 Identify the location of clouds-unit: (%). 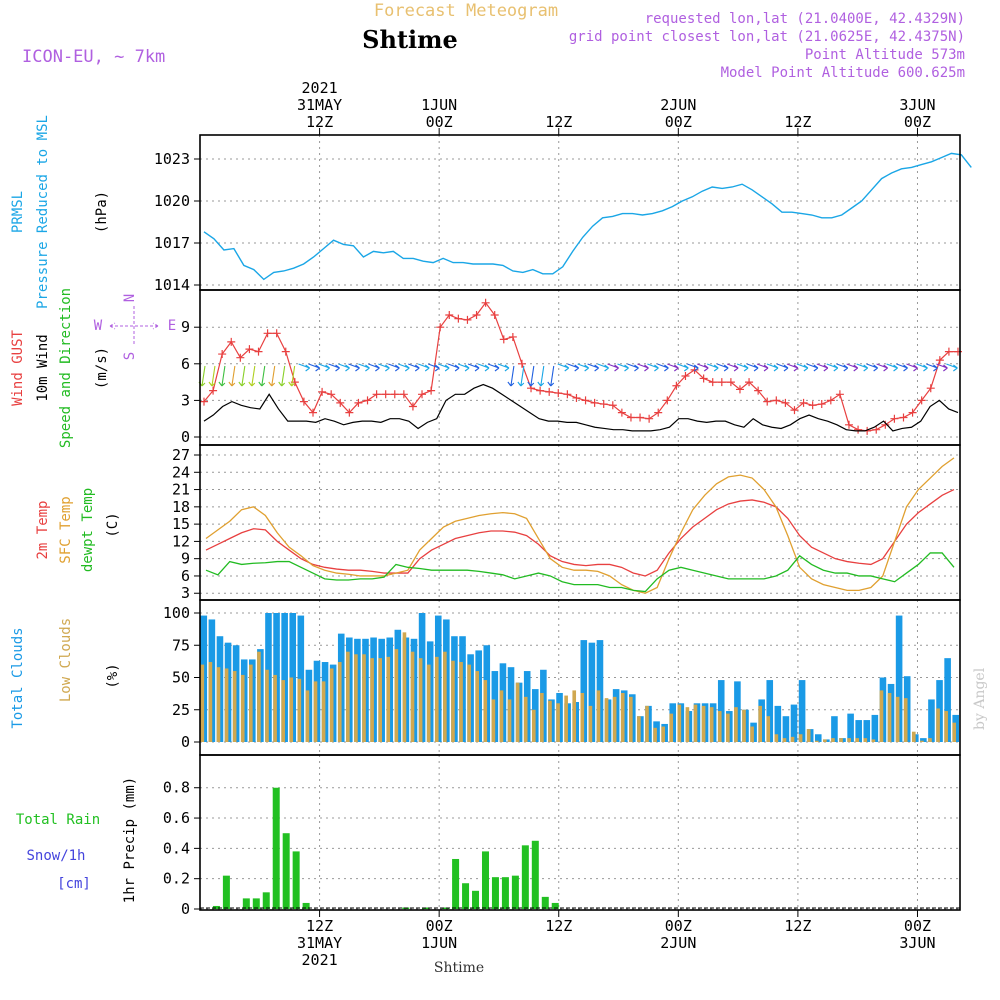
(113, 675).